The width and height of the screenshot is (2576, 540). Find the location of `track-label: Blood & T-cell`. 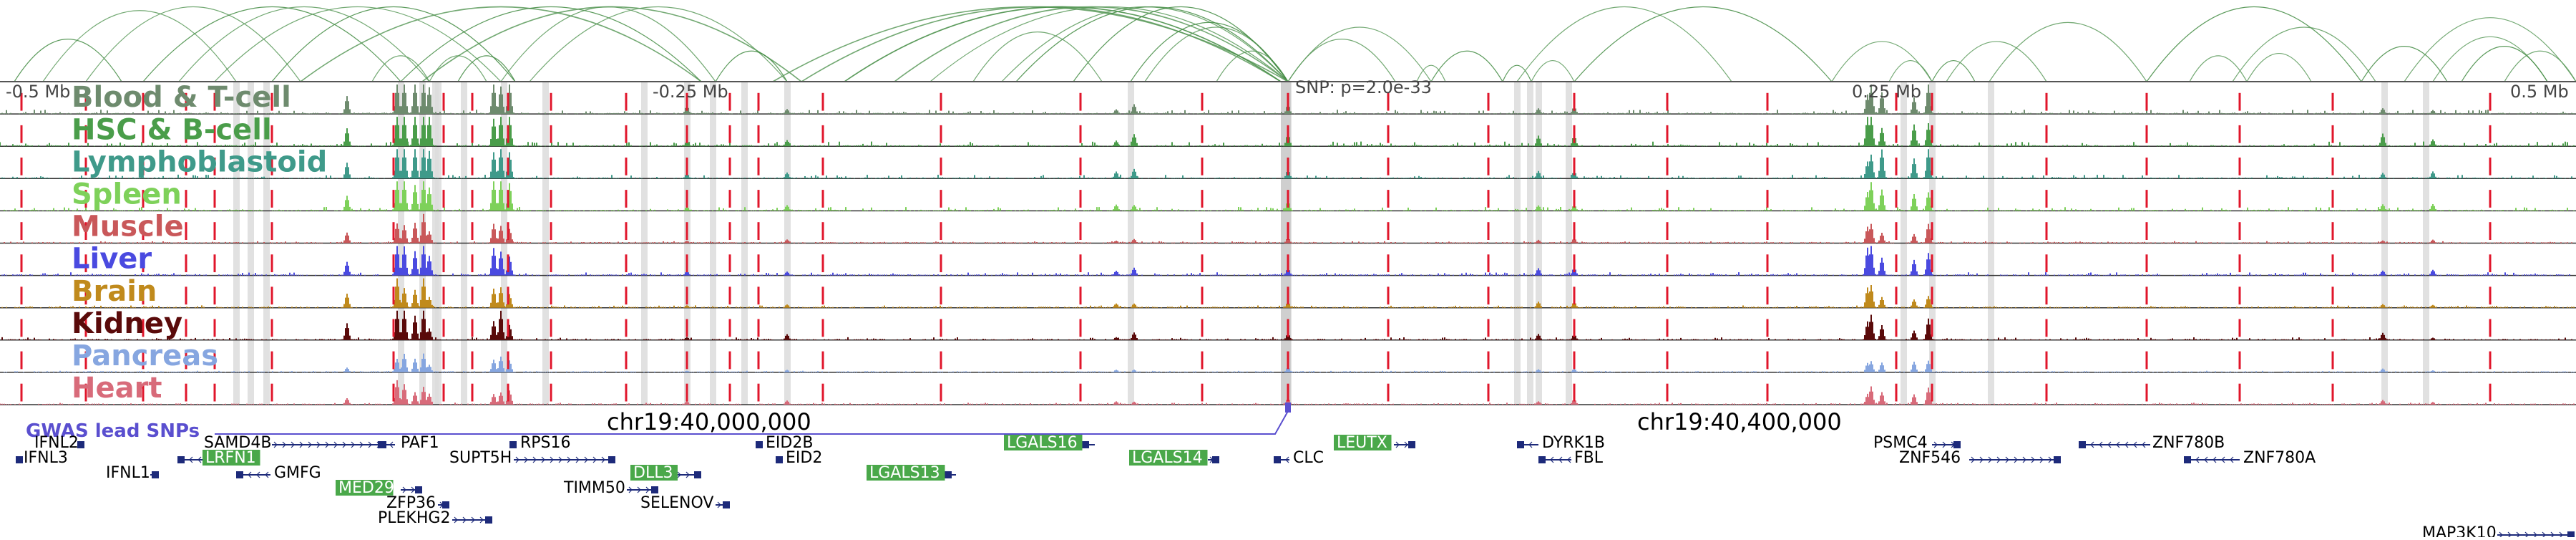

track-label: Blood & T-cell is located at coordinates (181, 97).